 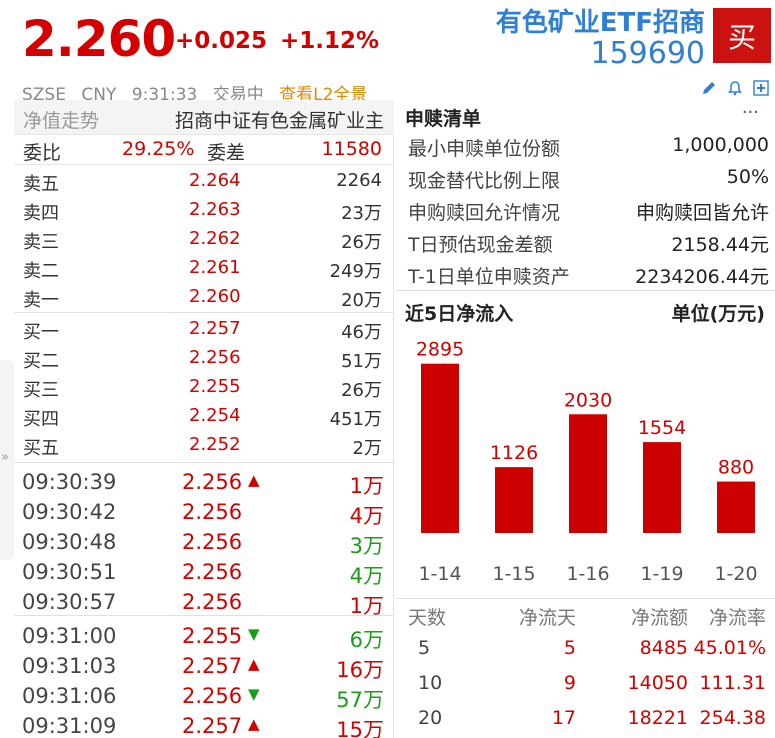 I want to click on tick-row: 09:31:00 2.255 ▼ 6万, so click(x=204, y=636).